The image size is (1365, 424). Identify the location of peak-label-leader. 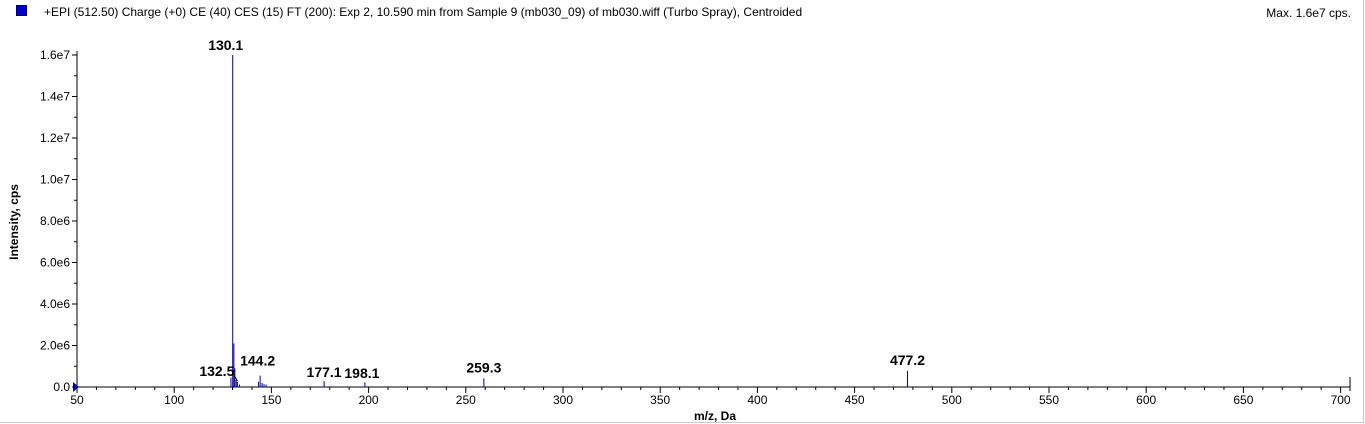
(235, 377).